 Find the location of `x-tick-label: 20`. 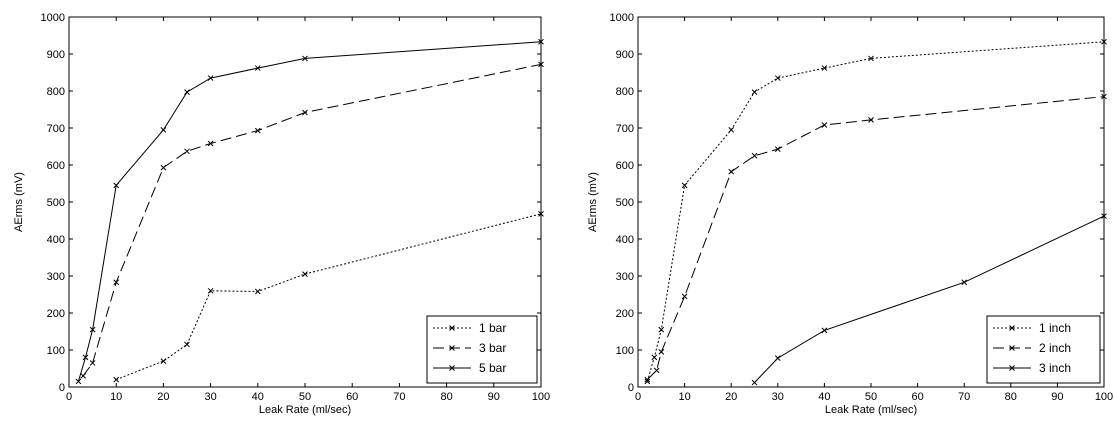

x-tick-label: 20 is located at coordinates (163, 397).